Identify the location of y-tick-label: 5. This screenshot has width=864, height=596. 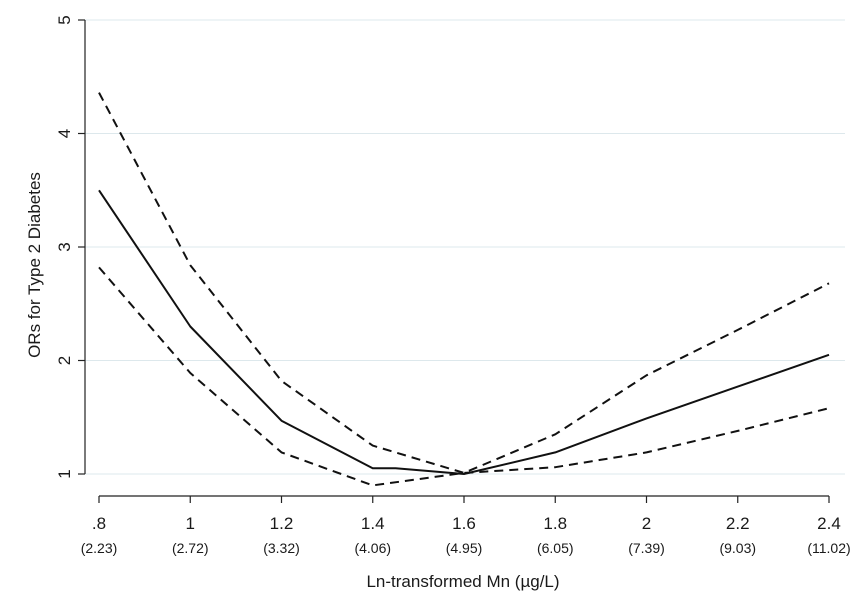
(64, 19).